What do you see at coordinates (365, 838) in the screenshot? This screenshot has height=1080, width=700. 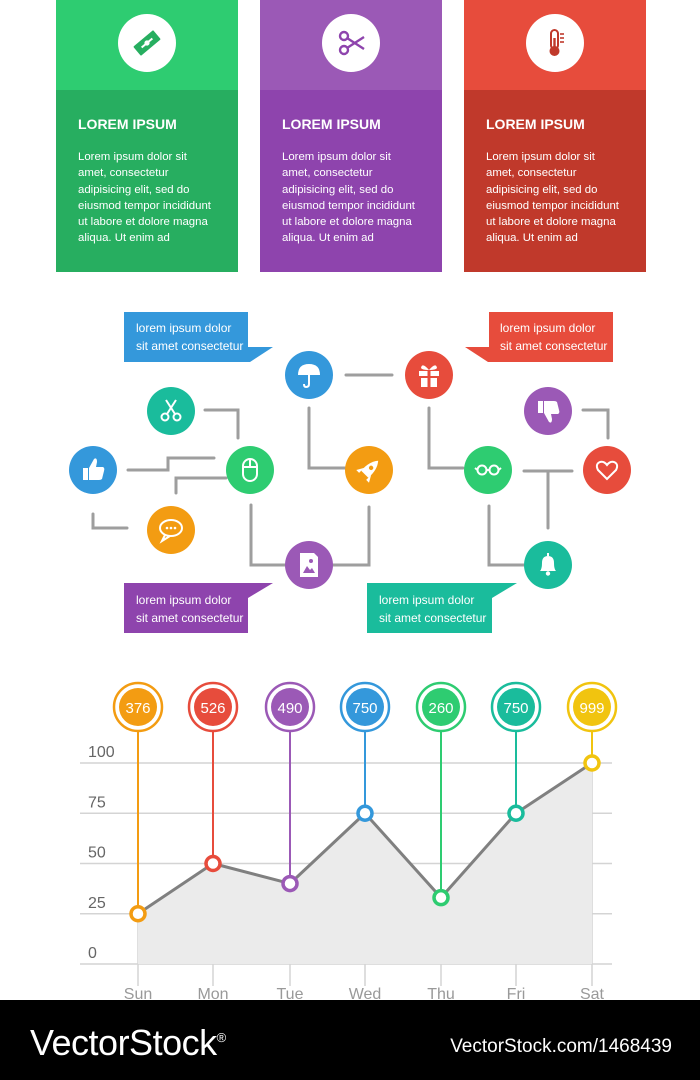 I see `data-points` at bounding box center [365, 838].